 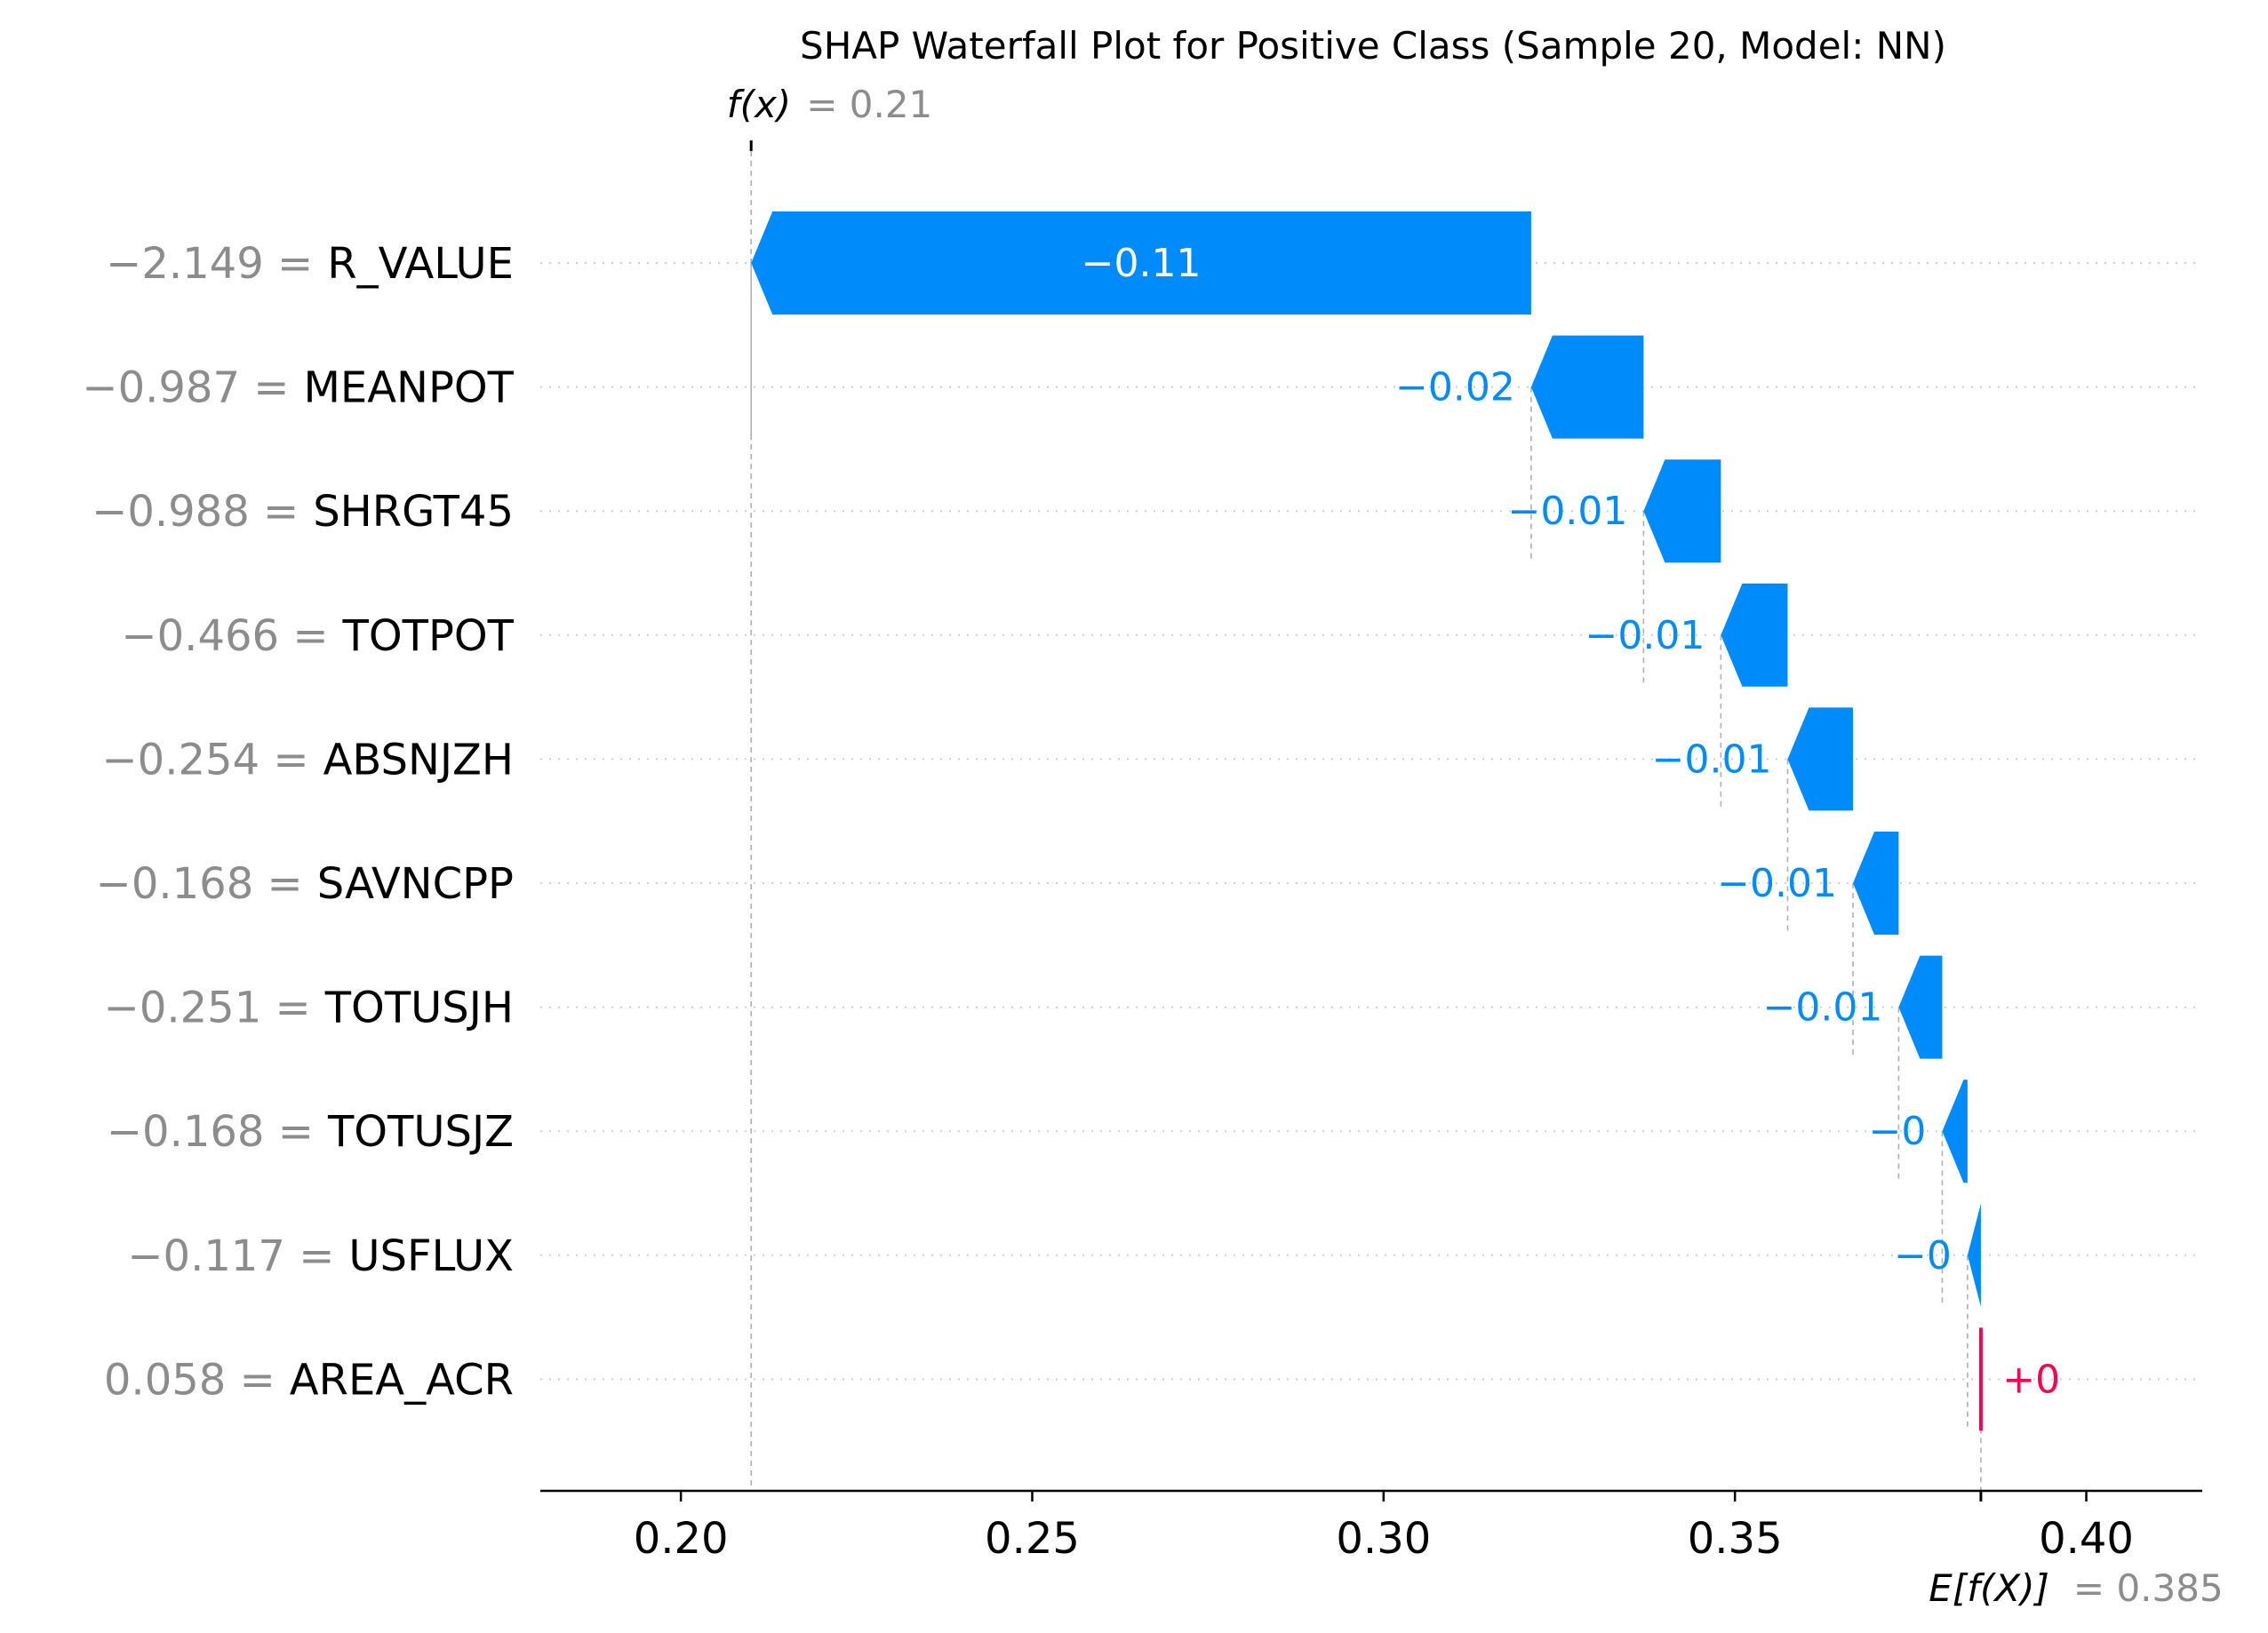 I want to click on fx-value: = 0.21, so click(x=869, y=105).